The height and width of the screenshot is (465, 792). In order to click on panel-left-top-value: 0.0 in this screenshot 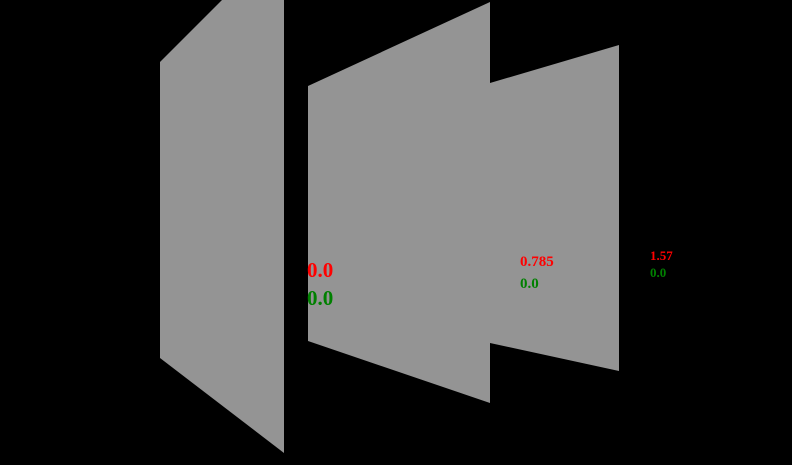, I will do `click(320, 270)`.